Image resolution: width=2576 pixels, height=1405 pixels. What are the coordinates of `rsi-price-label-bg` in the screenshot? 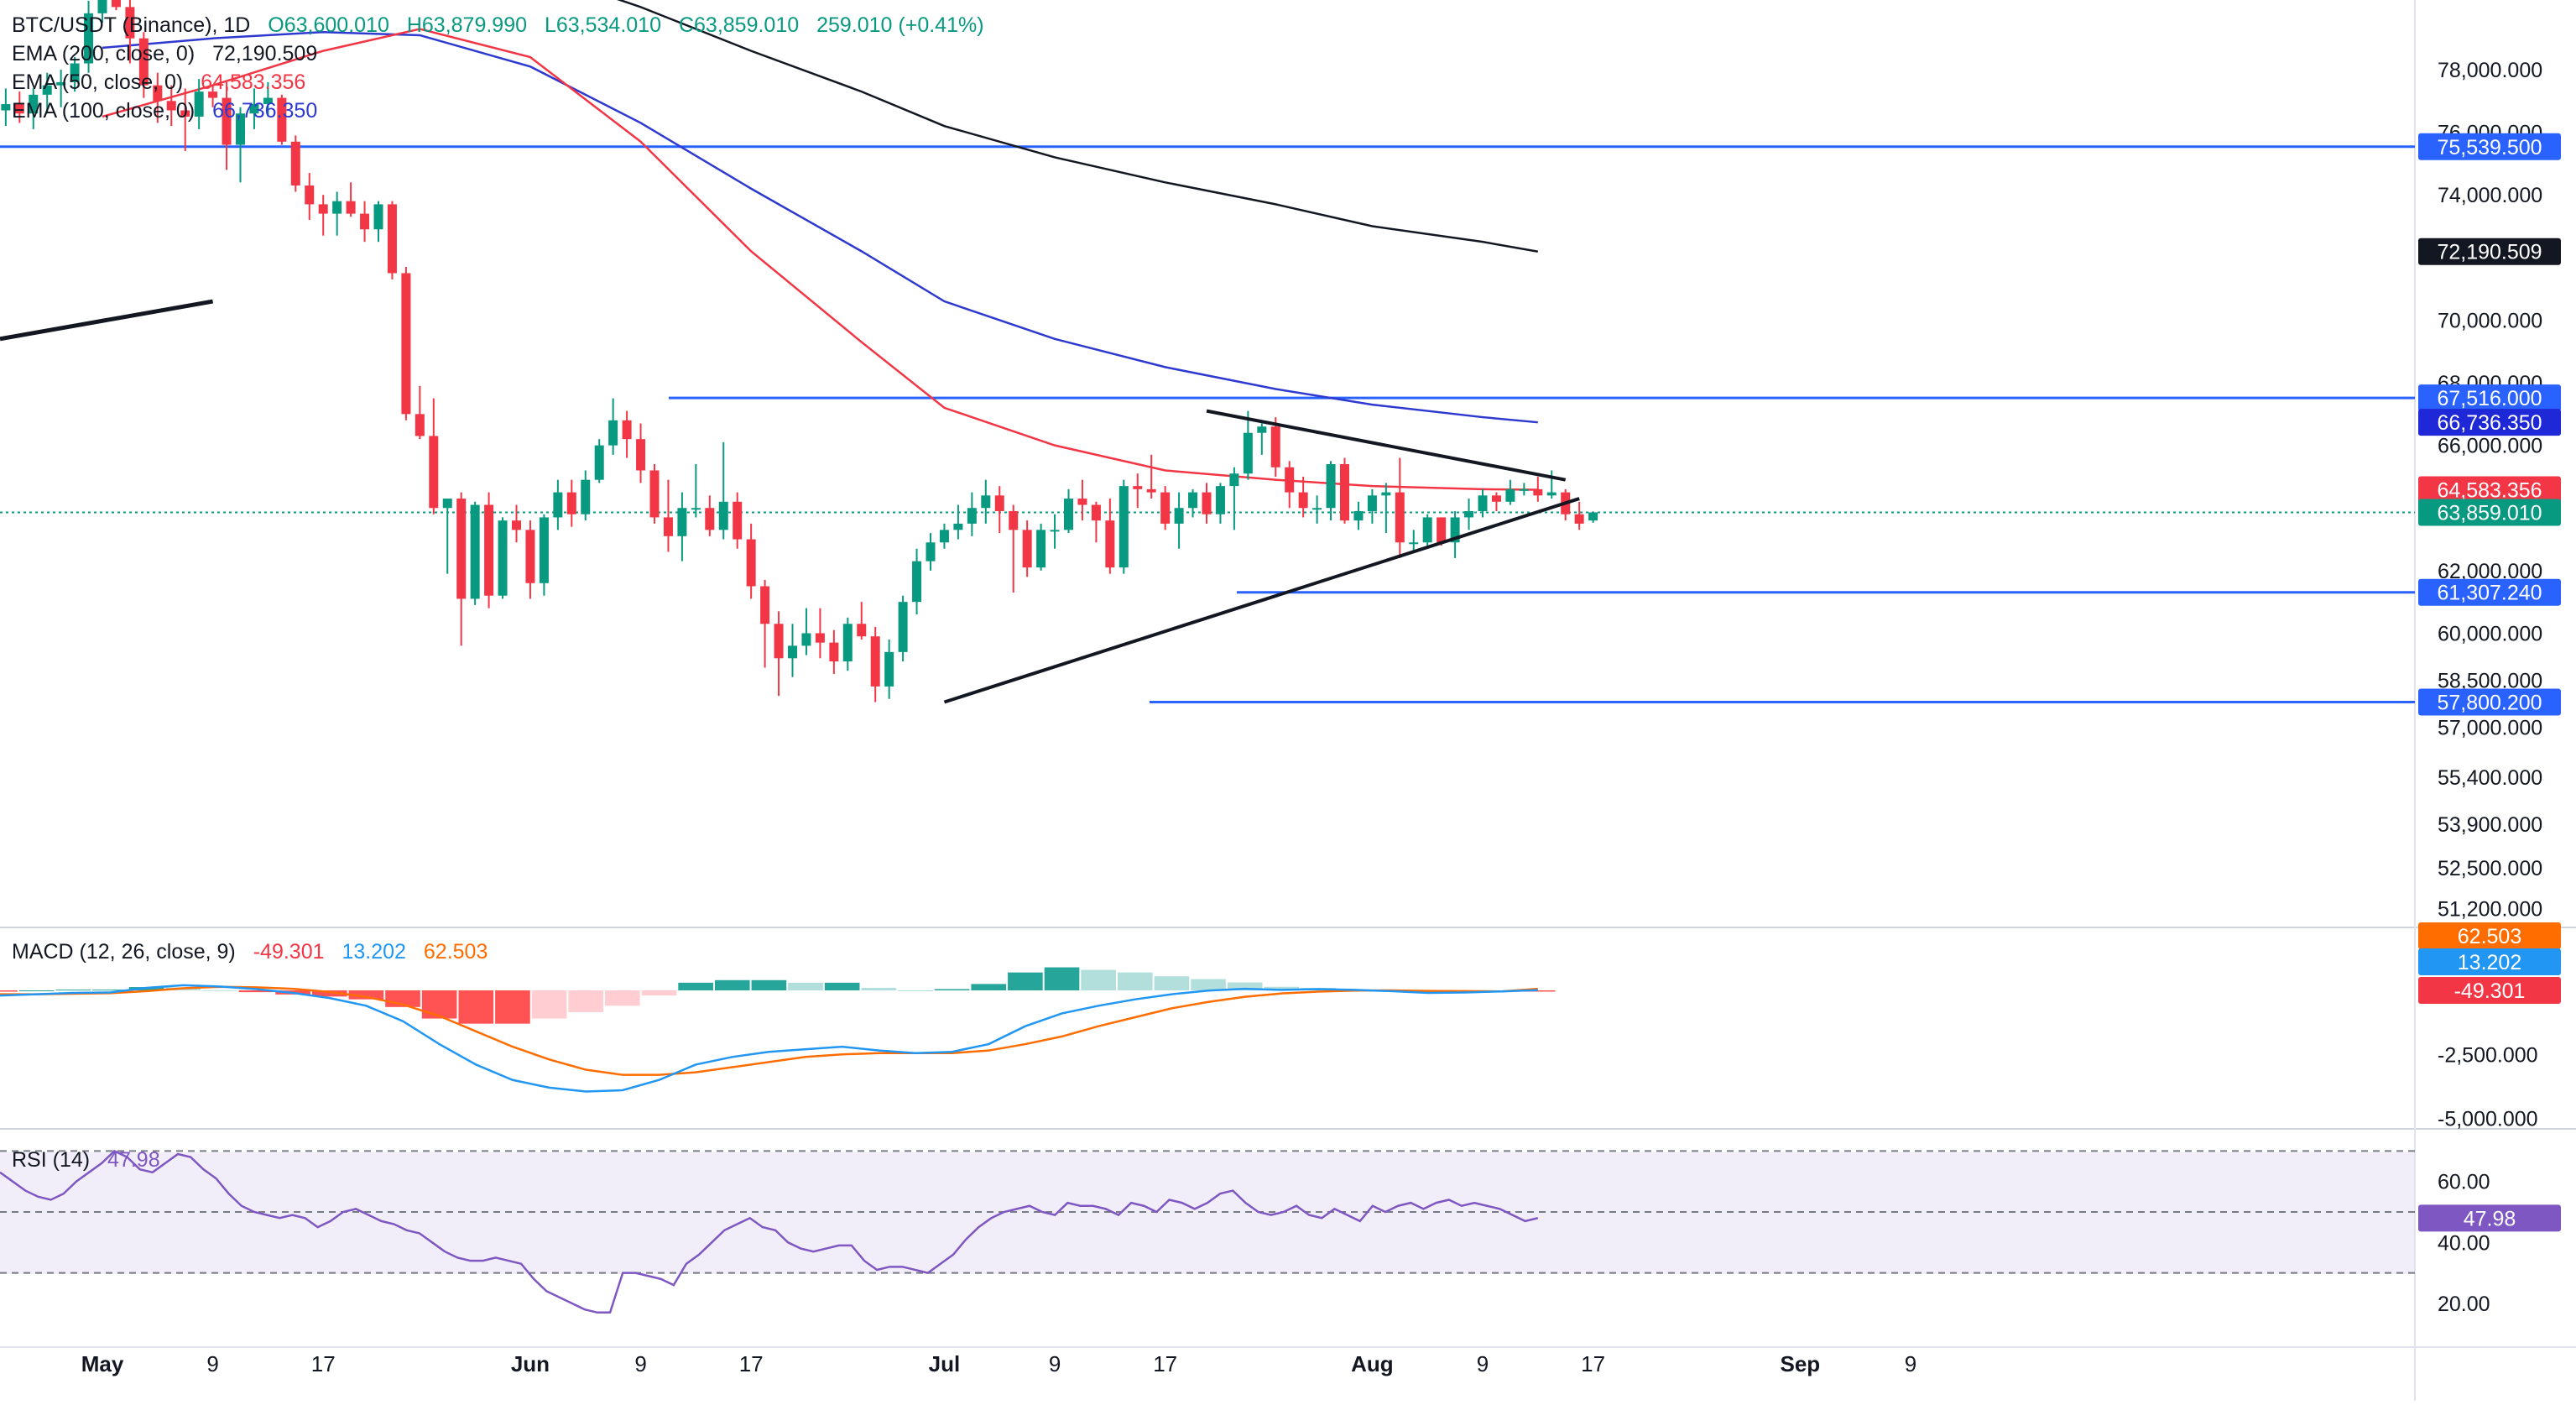 It's located at (2489, 1218).